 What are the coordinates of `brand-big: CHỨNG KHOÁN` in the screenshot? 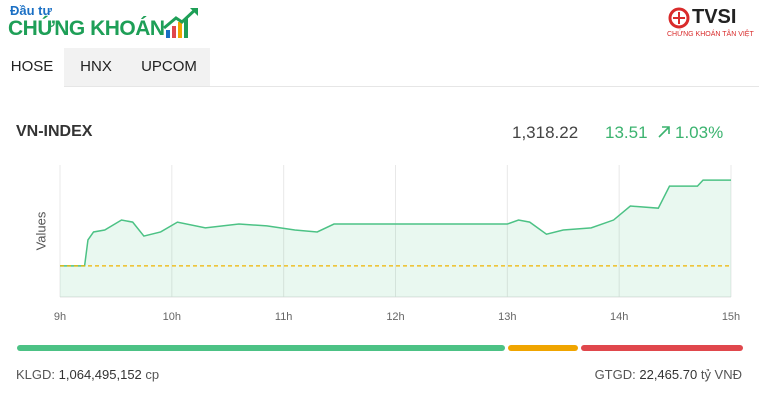 It's located at (86, 28).